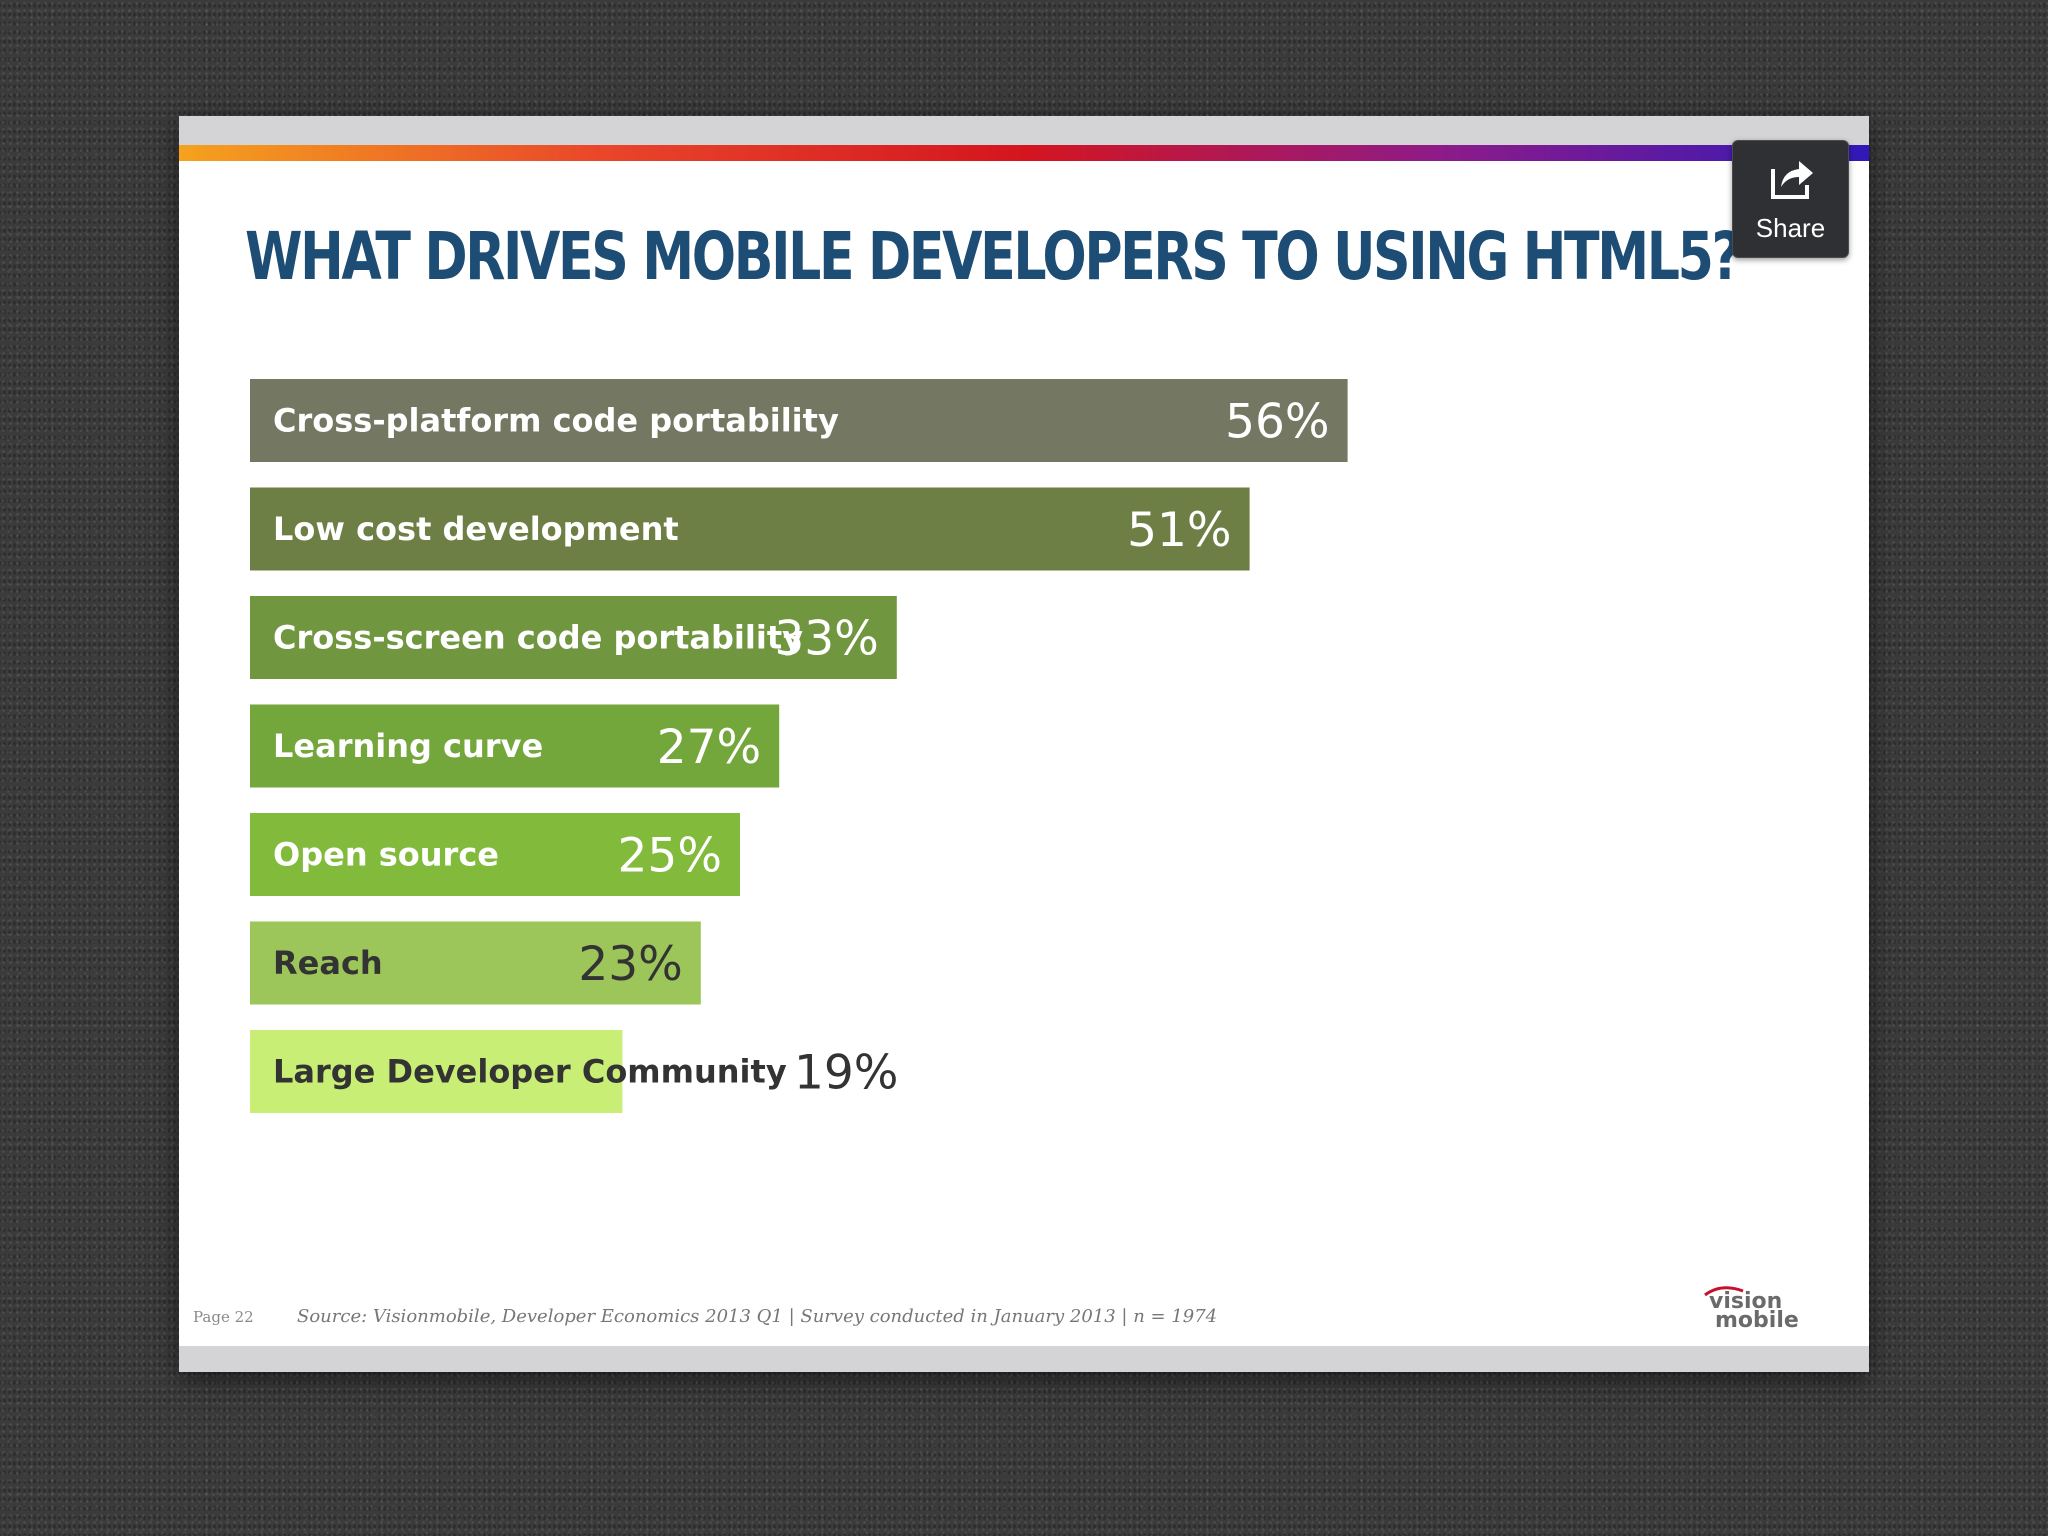 Image resolution: width=2048 pixels, height=1536 pixels. I want to click on bar-category-label: Cross-platform code portability, so click(556, 421).